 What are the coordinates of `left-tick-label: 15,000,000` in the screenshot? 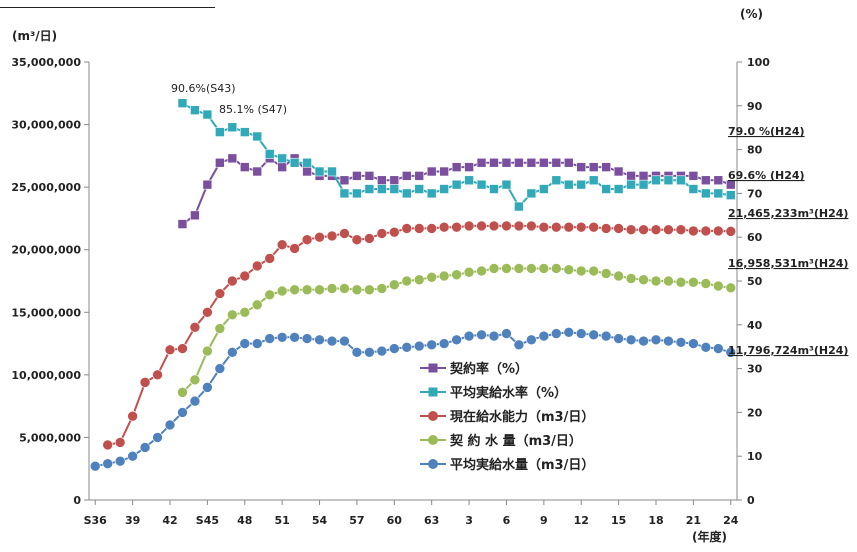 It's located at (46, 312).